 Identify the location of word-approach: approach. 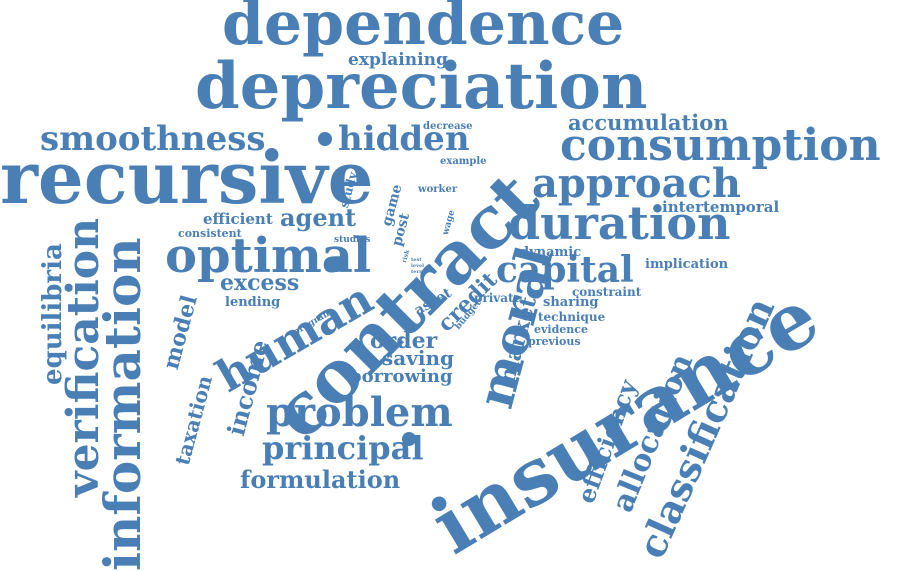
(636, 183).